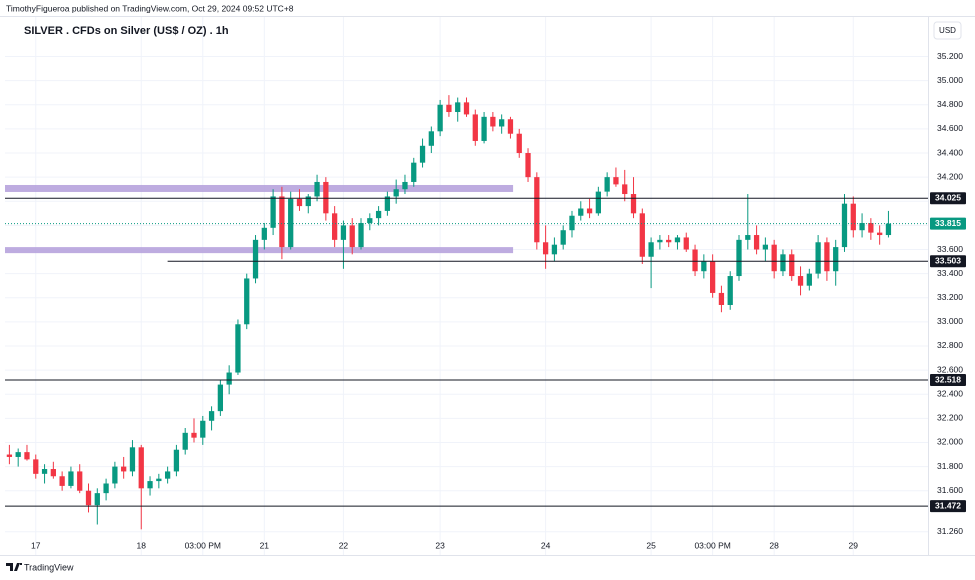 The image size is (975, 580). Describe the element at coordinates (950, 56) in the screenshot. I see `y-tick-label: 35.200` at that location.